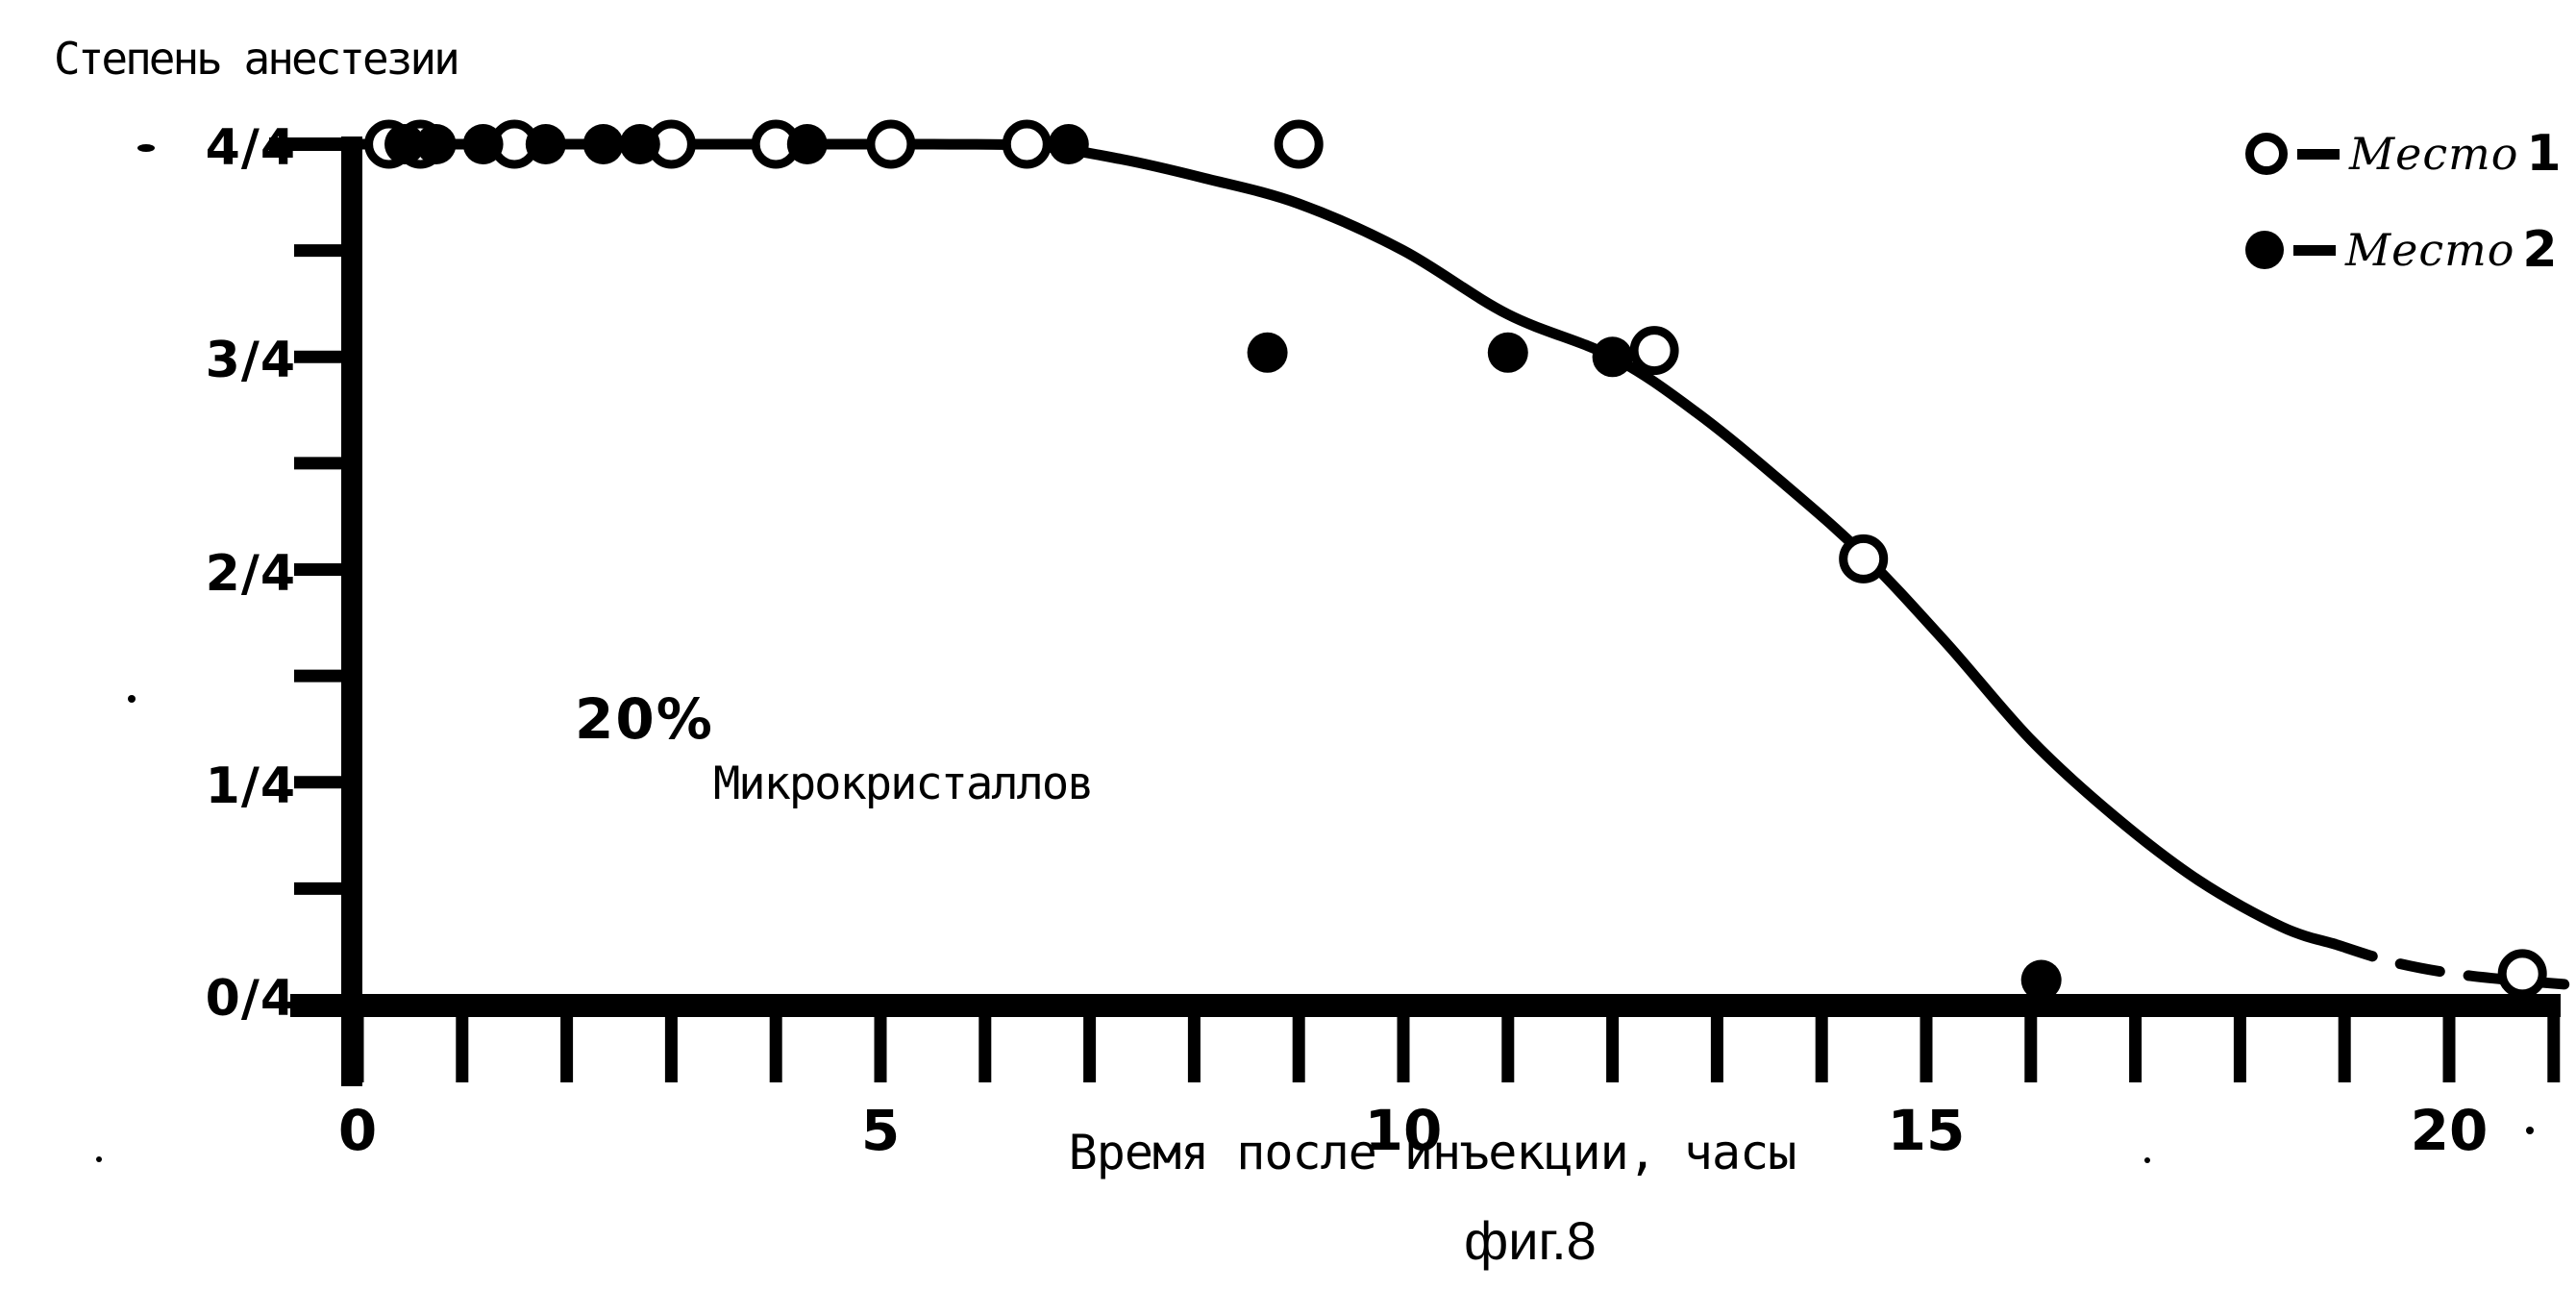 The image size is (2576, 1291). I want to click on y-tick-label-4-4: 4/4, so click(250, 148).